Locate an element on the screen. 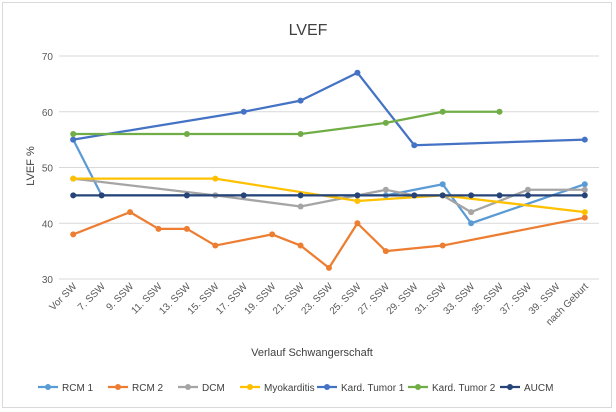 The width and height of the screenshot is (616, 412). legend-label: AUCM is located at coordinates (538, 388).